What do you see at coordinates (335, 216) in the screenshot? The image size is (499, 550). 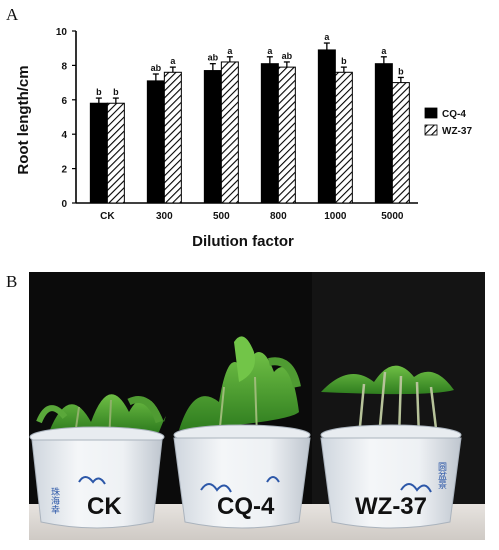 I see `x-tick-label: 1000` at bounding box center [335, 216].